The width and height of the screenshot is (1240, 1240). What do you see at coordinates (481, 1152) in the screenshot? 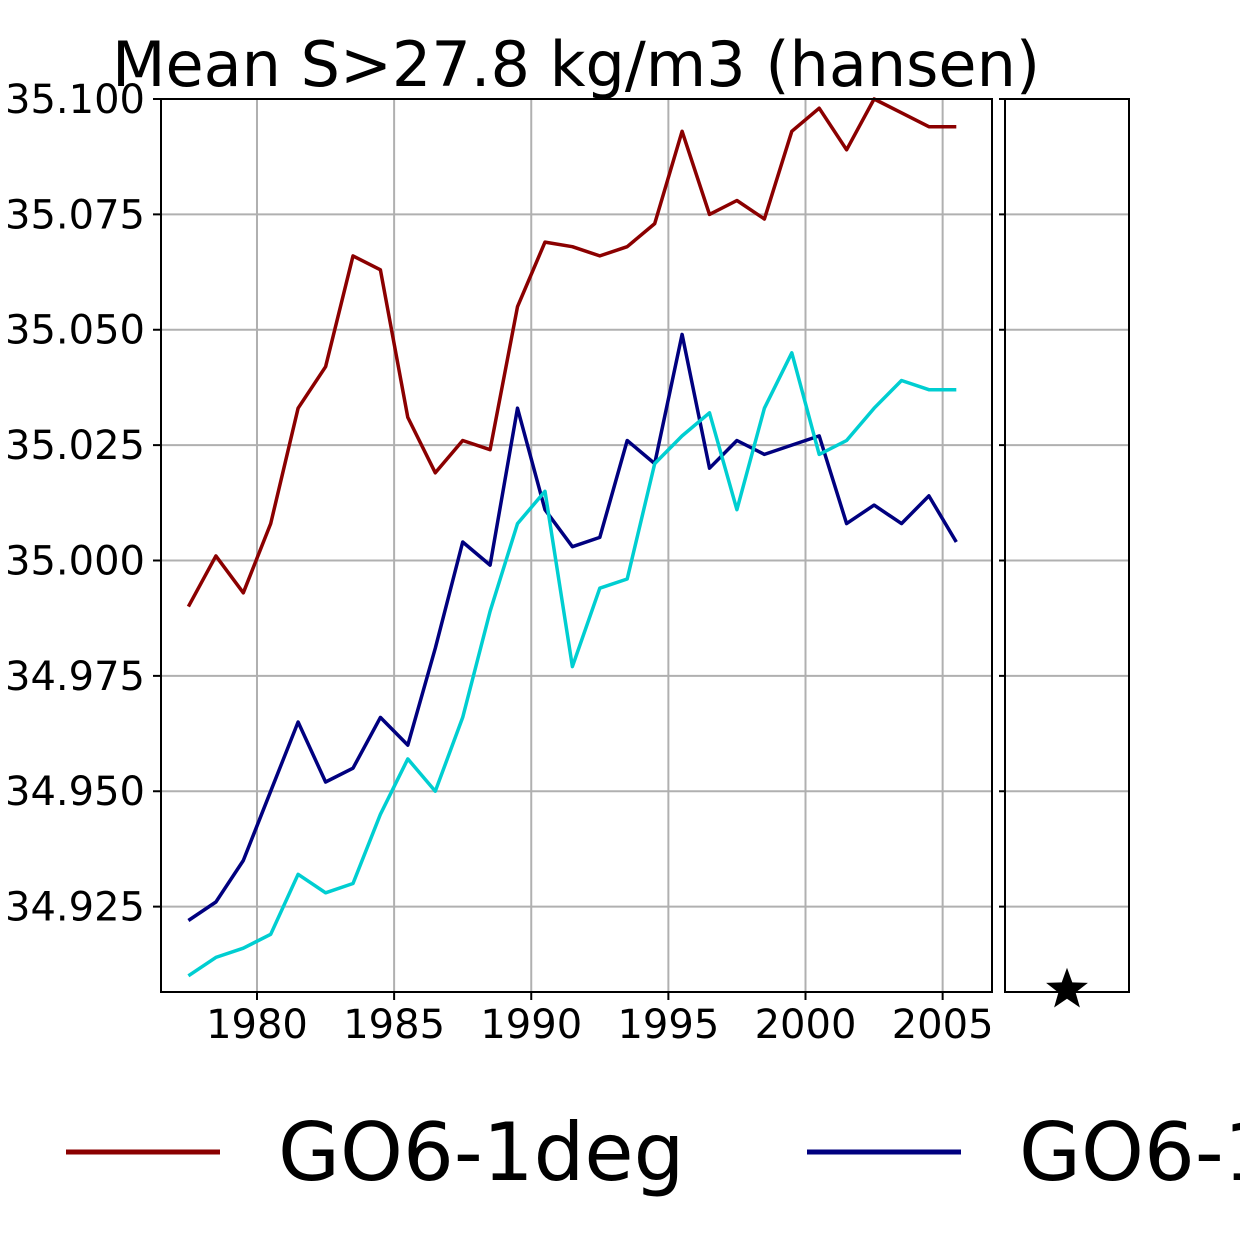
I see `legend-label-GO6-1deg: GO6-1deg` at bounding box center [481, 1152].